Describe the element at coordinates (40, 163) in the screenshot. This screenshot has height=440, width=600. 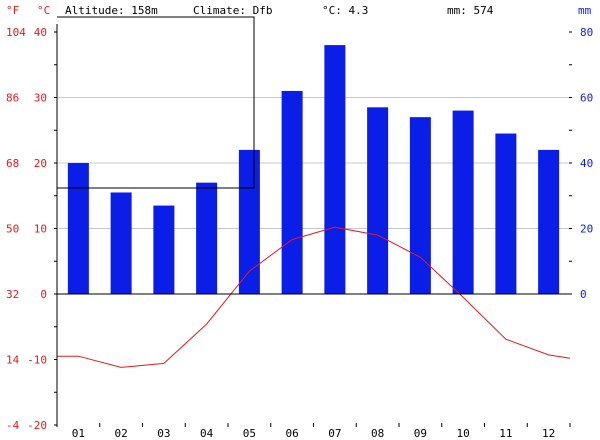
I see `celsius-tick-label: 20` at that location.